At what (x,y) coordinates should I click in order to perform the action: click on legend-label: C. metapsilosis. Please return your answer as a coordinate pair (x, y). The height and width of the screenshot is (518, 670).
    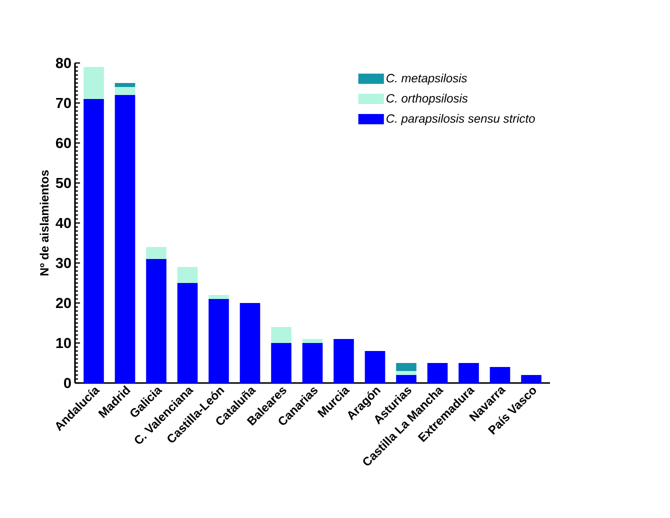
    Looking at the image, I should click on (426, 79).